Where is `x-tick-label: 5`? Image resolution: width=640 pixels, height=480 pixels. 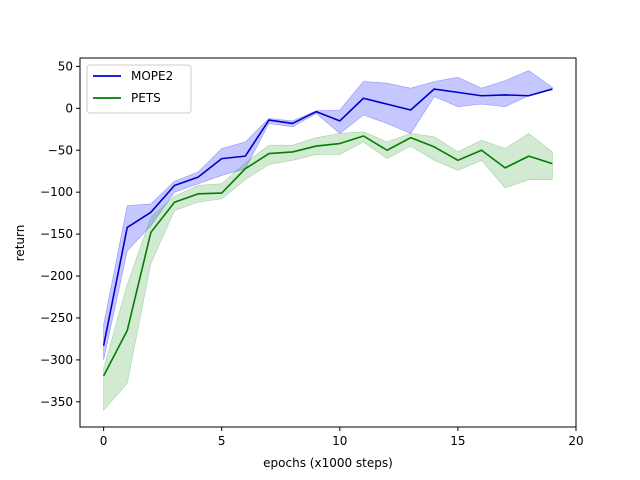 x-tick-label: 5 is located at coordinates (222, 441).